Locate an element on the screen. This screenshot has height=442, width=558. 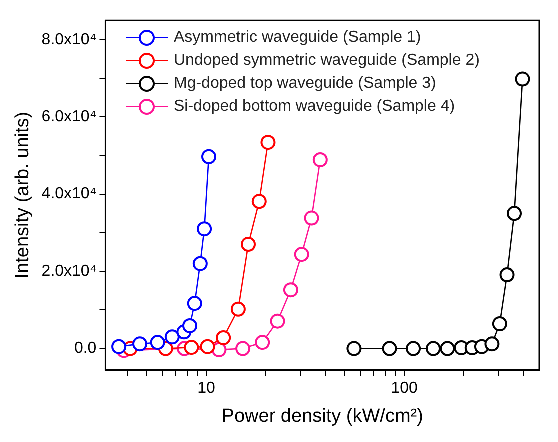
legend-label: Undoped symmetric waveguide (Sample 2) is located at coordinates (327, 61).